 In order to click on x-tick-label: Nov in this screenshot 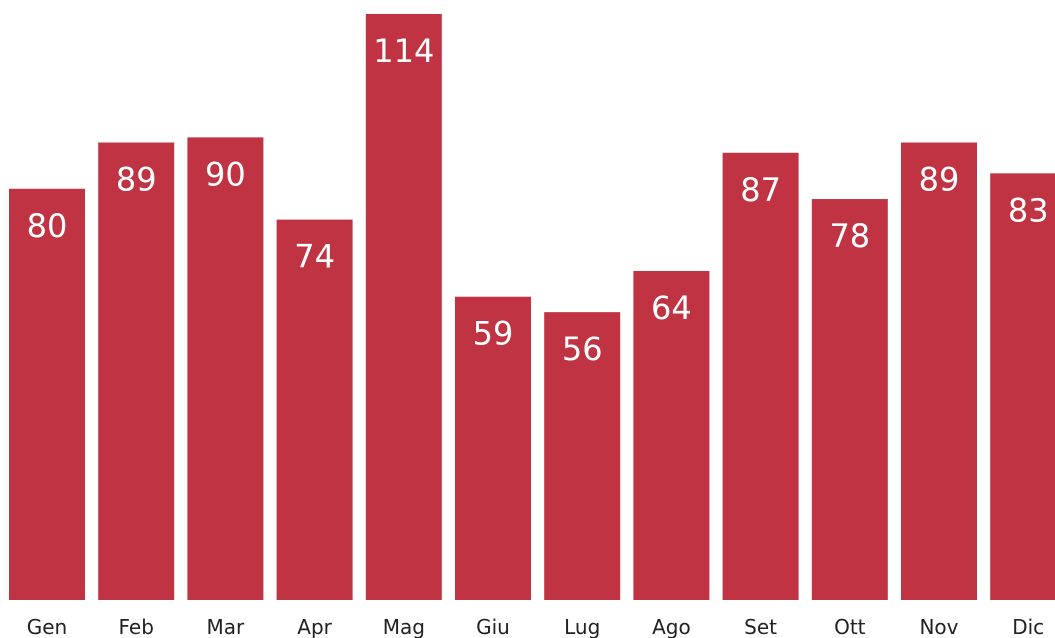, I will do `click(938, 626)`.